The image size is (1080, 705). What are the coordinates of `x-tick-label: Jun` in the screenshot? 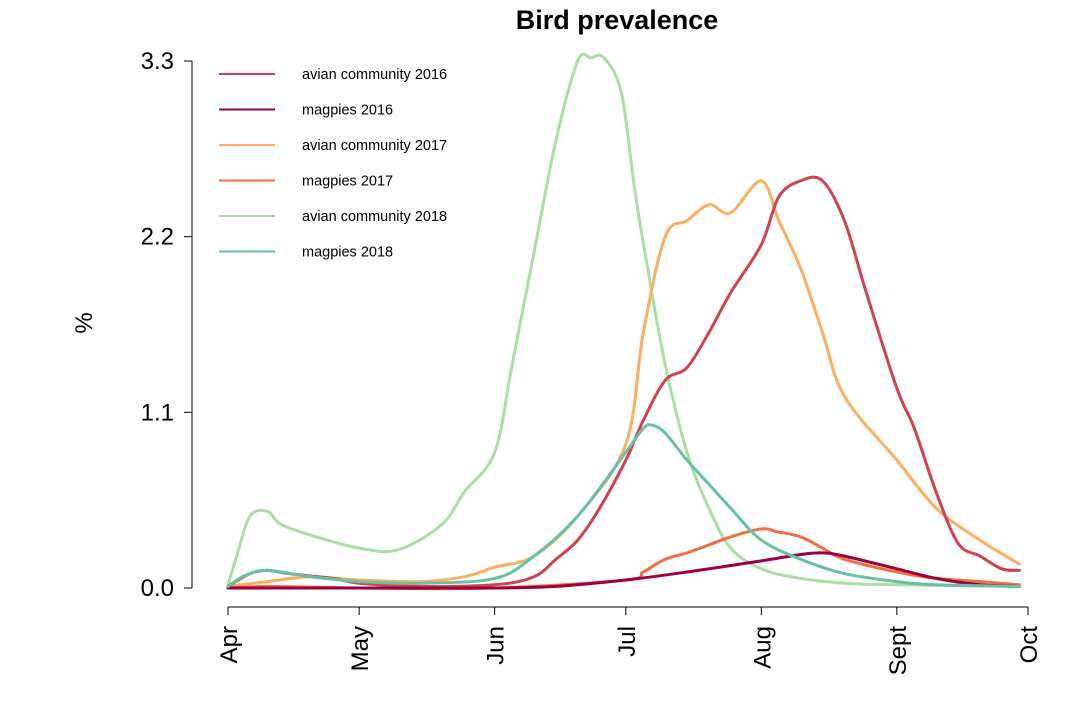 It's located at (496, 645).